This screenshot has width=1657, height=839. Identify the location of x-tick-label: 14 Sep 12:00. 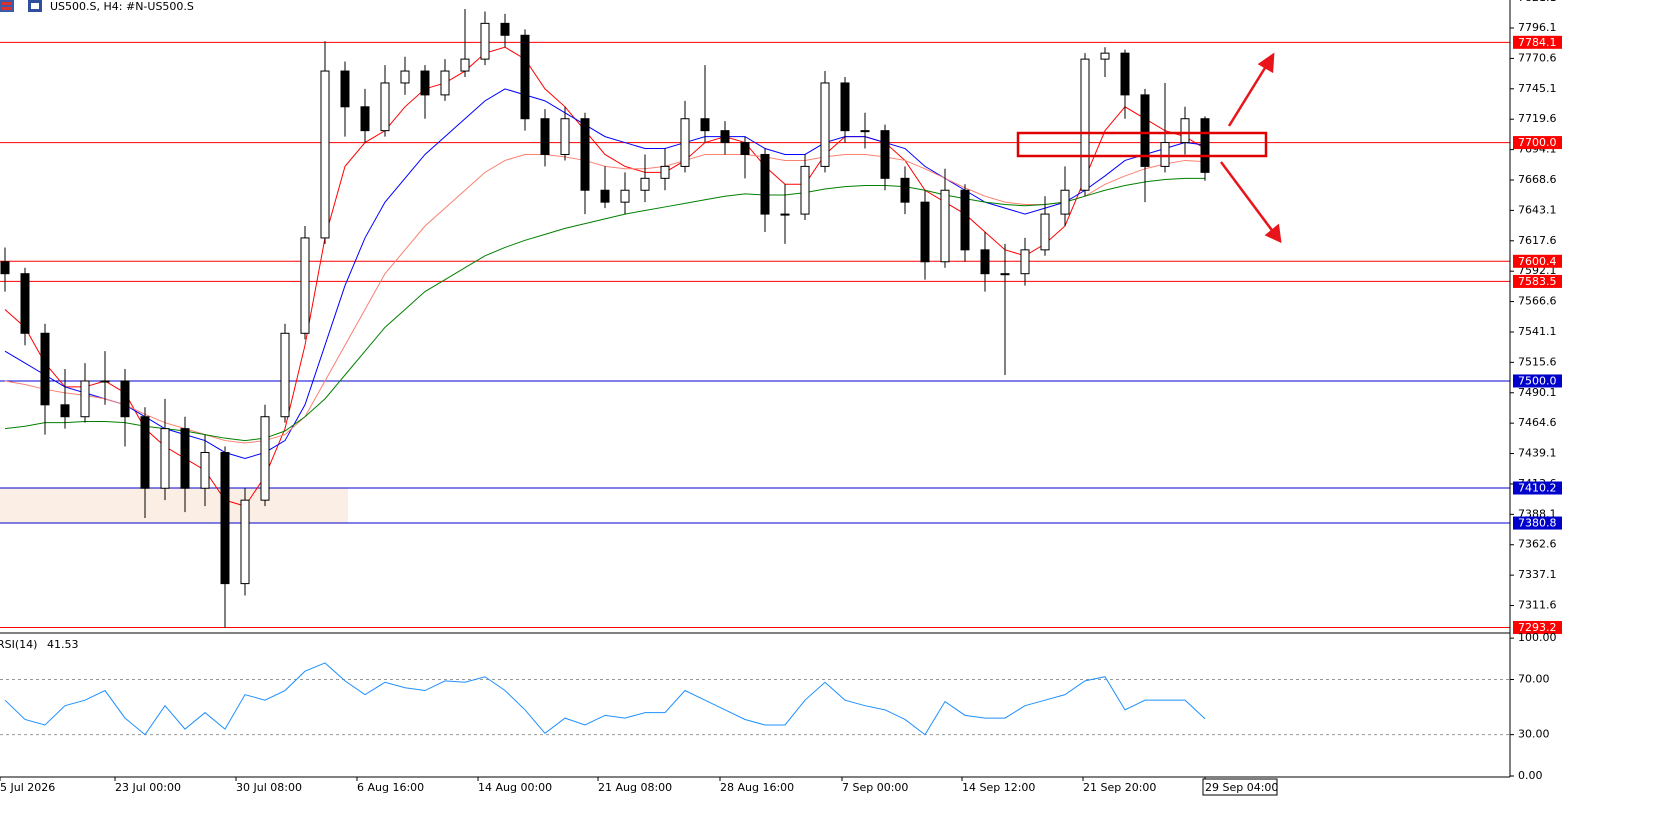
(998, 787).